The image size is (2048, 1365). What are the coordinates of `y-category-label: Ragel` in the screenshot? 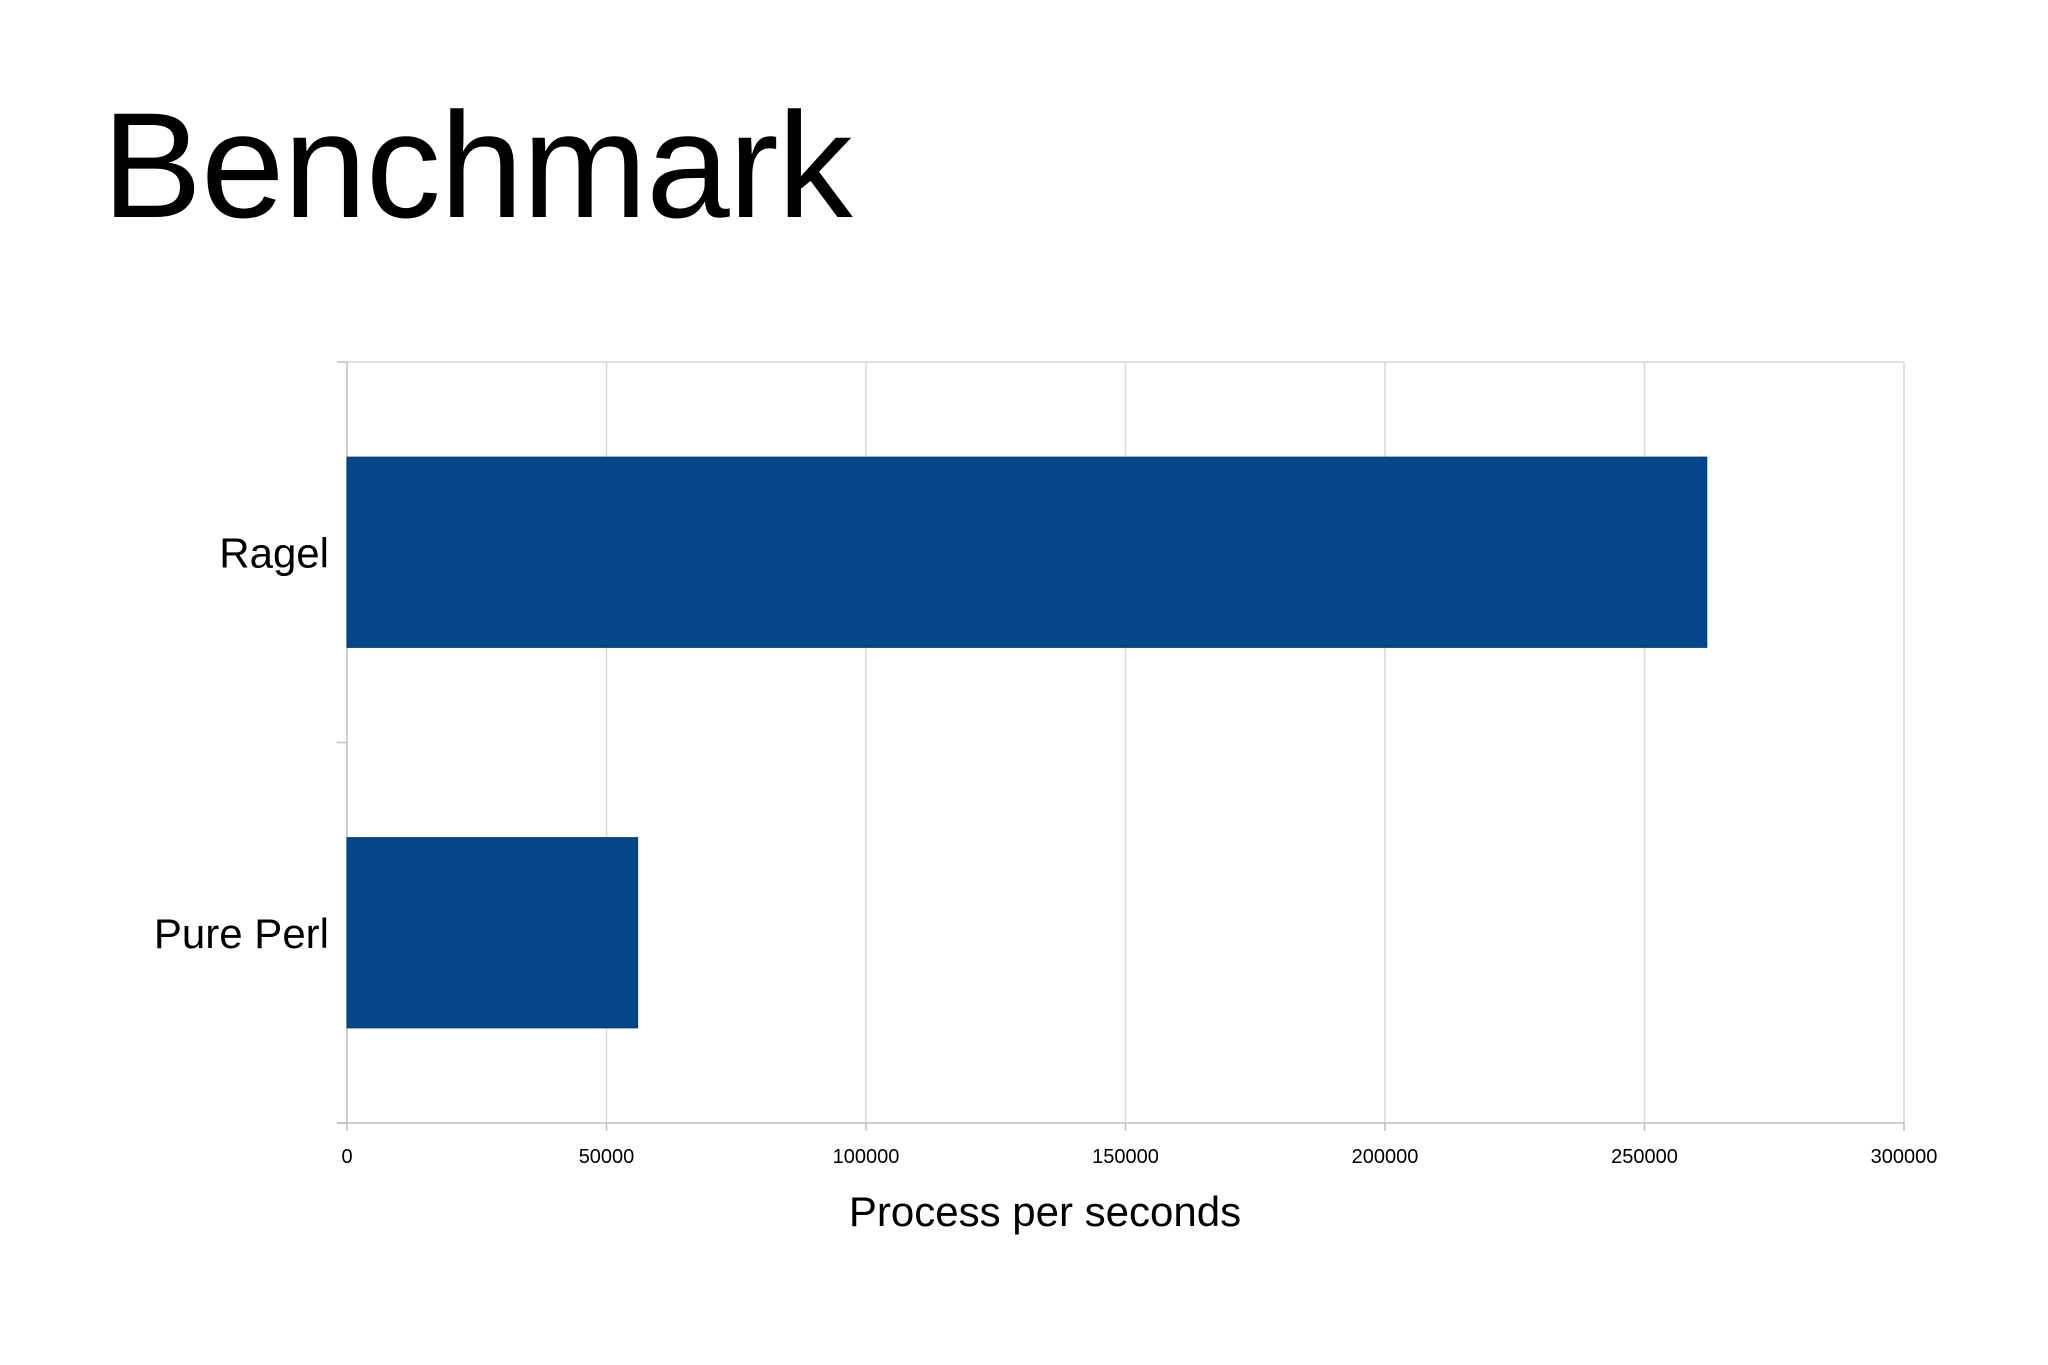 It's located at (274, 552).